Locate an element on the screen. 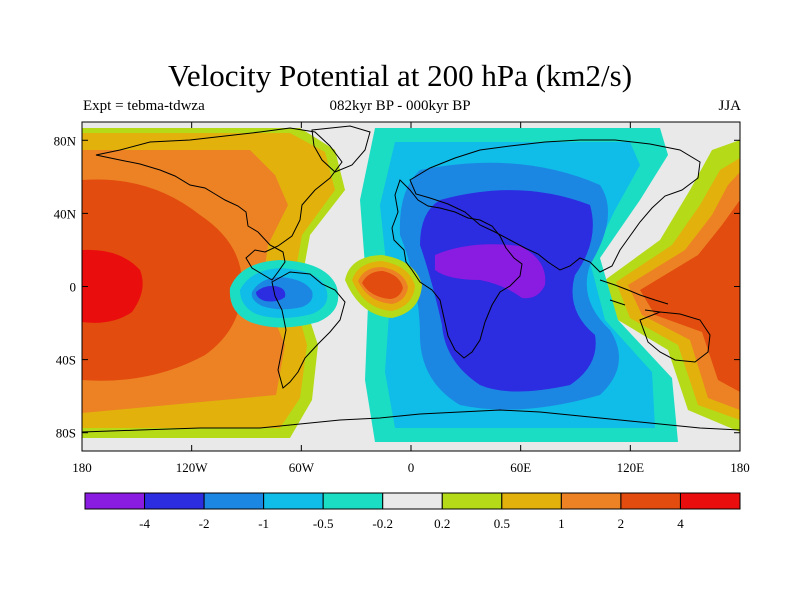 The width and height of the screenshot is (800, 600). season-label: JJA is located at coordinates (729, 106).